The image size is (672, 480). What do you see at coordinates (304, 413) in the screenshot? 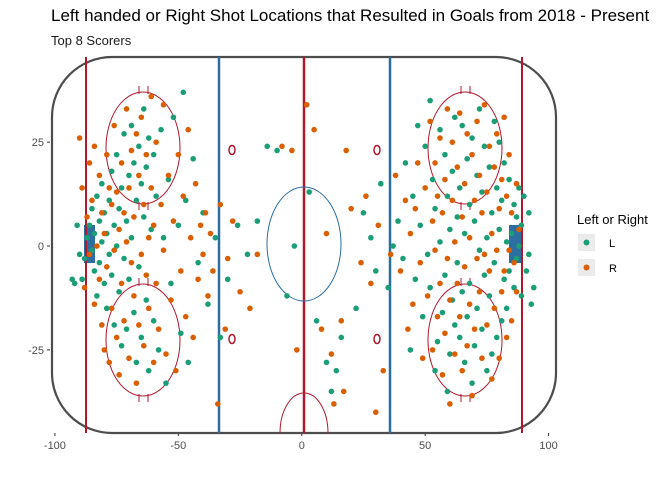
I see `referee-crease-arc` at bounding box center [304, 413].